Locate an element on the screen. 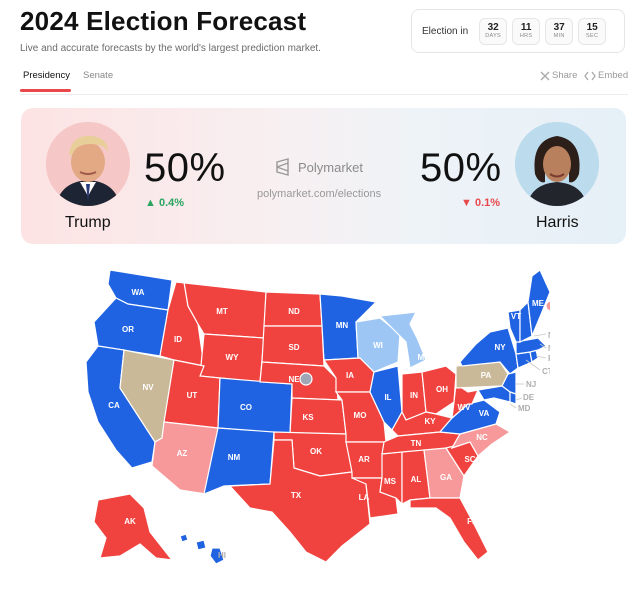 This screenshot has height=593, width=642. trump-portrait-icon is located at coordinates (88, 164).